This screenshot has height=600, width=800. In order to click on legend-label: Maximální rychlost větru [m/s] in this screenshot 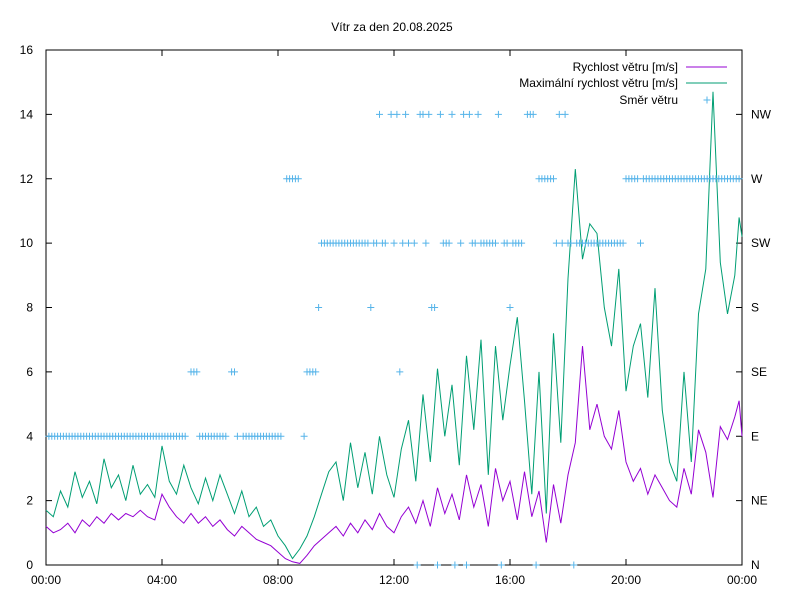, I will do `click(598, 83)`.